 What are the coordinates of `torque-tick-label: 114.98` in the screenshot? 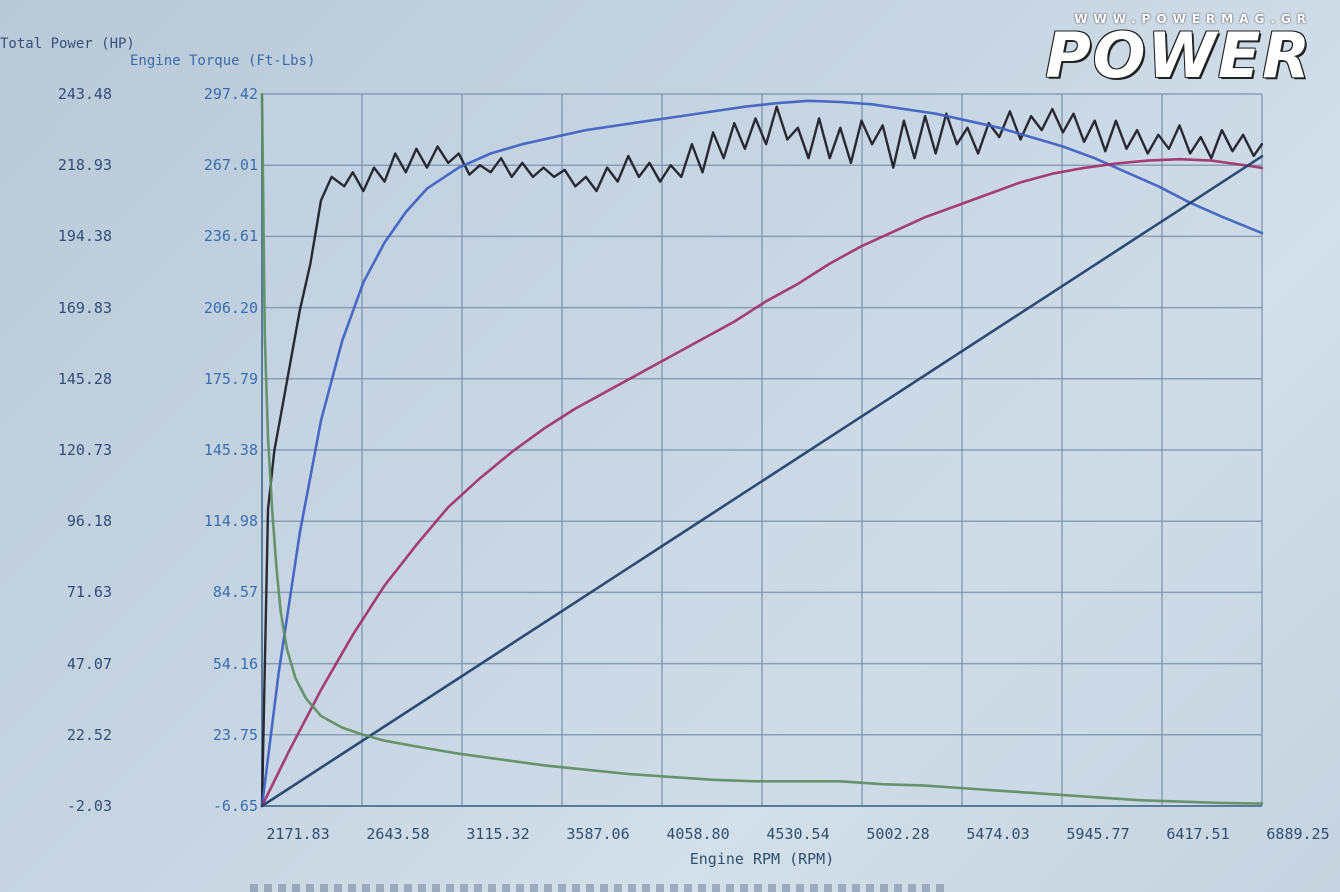 It's located at (230, 521).